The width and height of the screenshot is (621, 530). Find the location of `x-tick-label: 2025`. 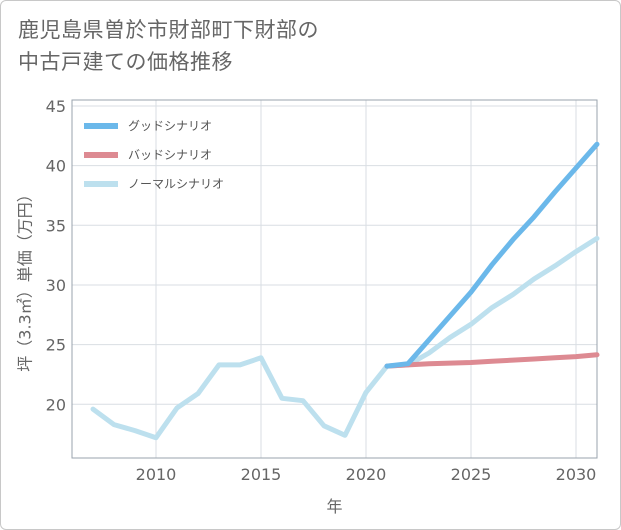

x-tick-label: 2025 is located at coordinates (471, 474).